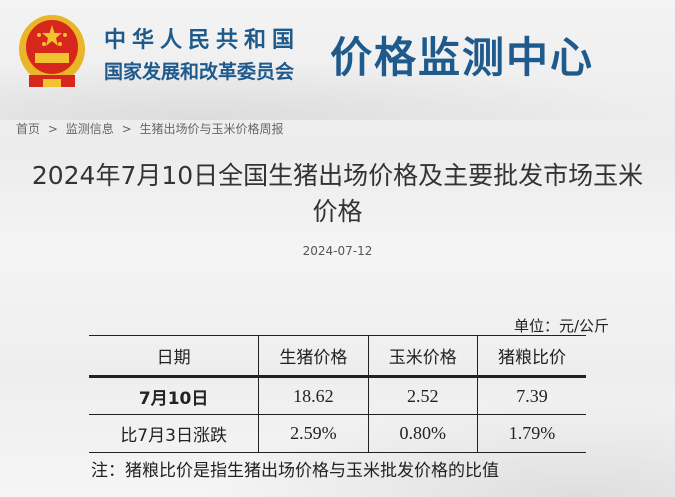 The image size is (675, 497). What do you see at coordinates (295, 471) in the screenshot?
I see `table-note: 注：猪粮比价是指生猪出场价格与玉米批发价格的比值` at bounding box center [295, 471].